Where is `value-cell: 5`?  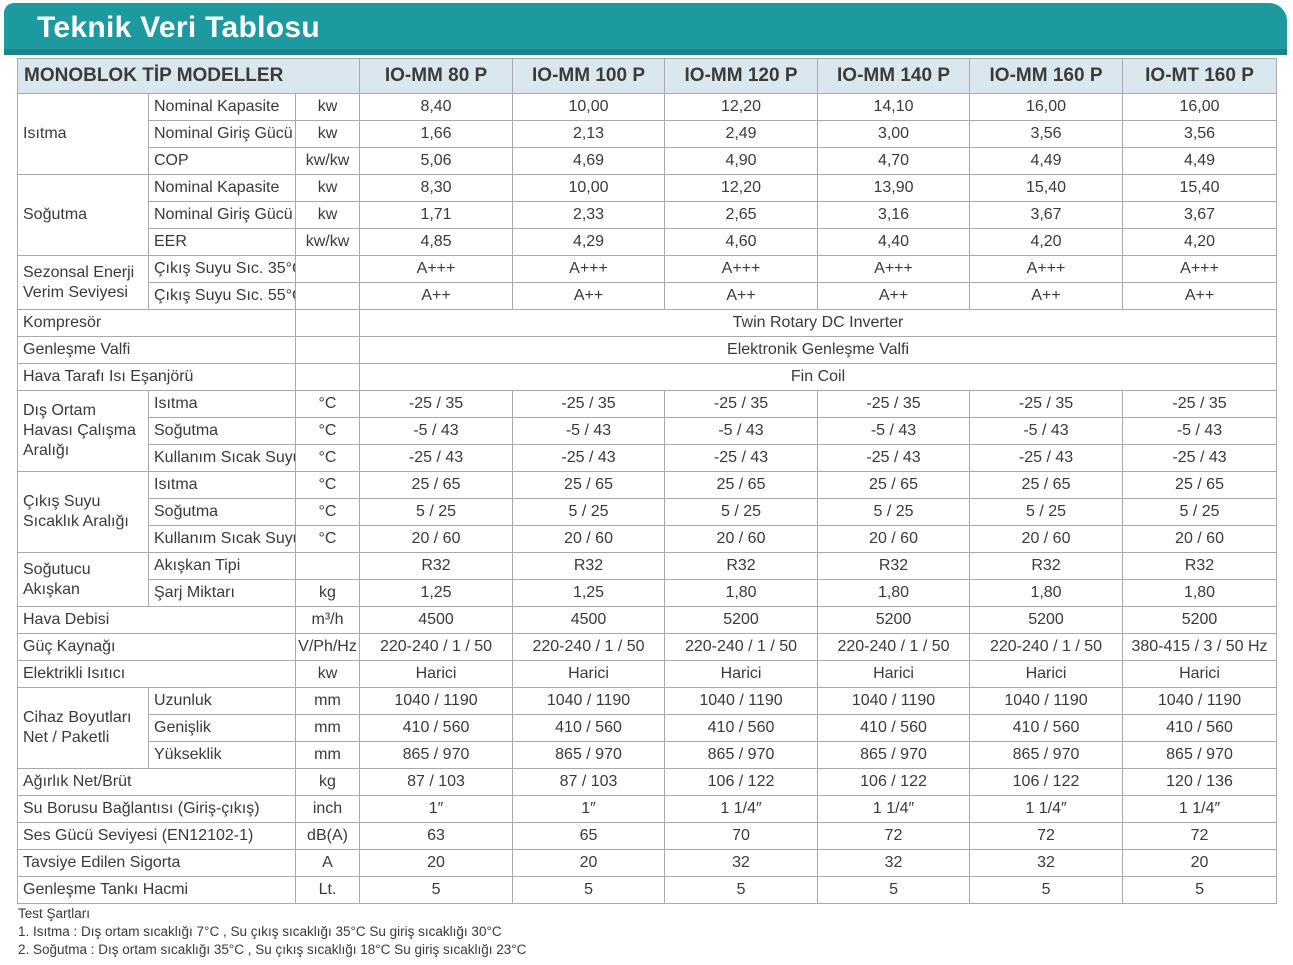 value-cell: 5 is located at coordinates (436, 890).